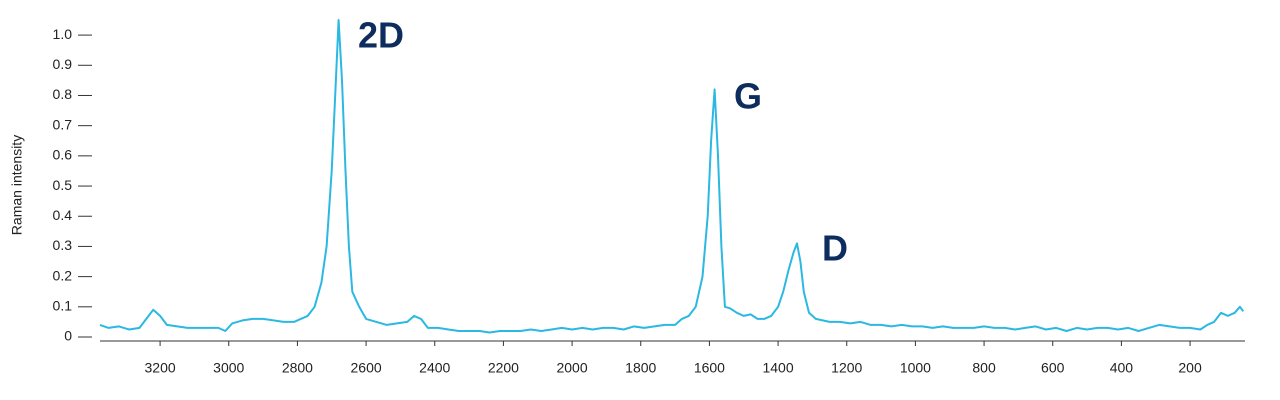  I want to click on y-tick-label: 0.4, so click(63, 215).